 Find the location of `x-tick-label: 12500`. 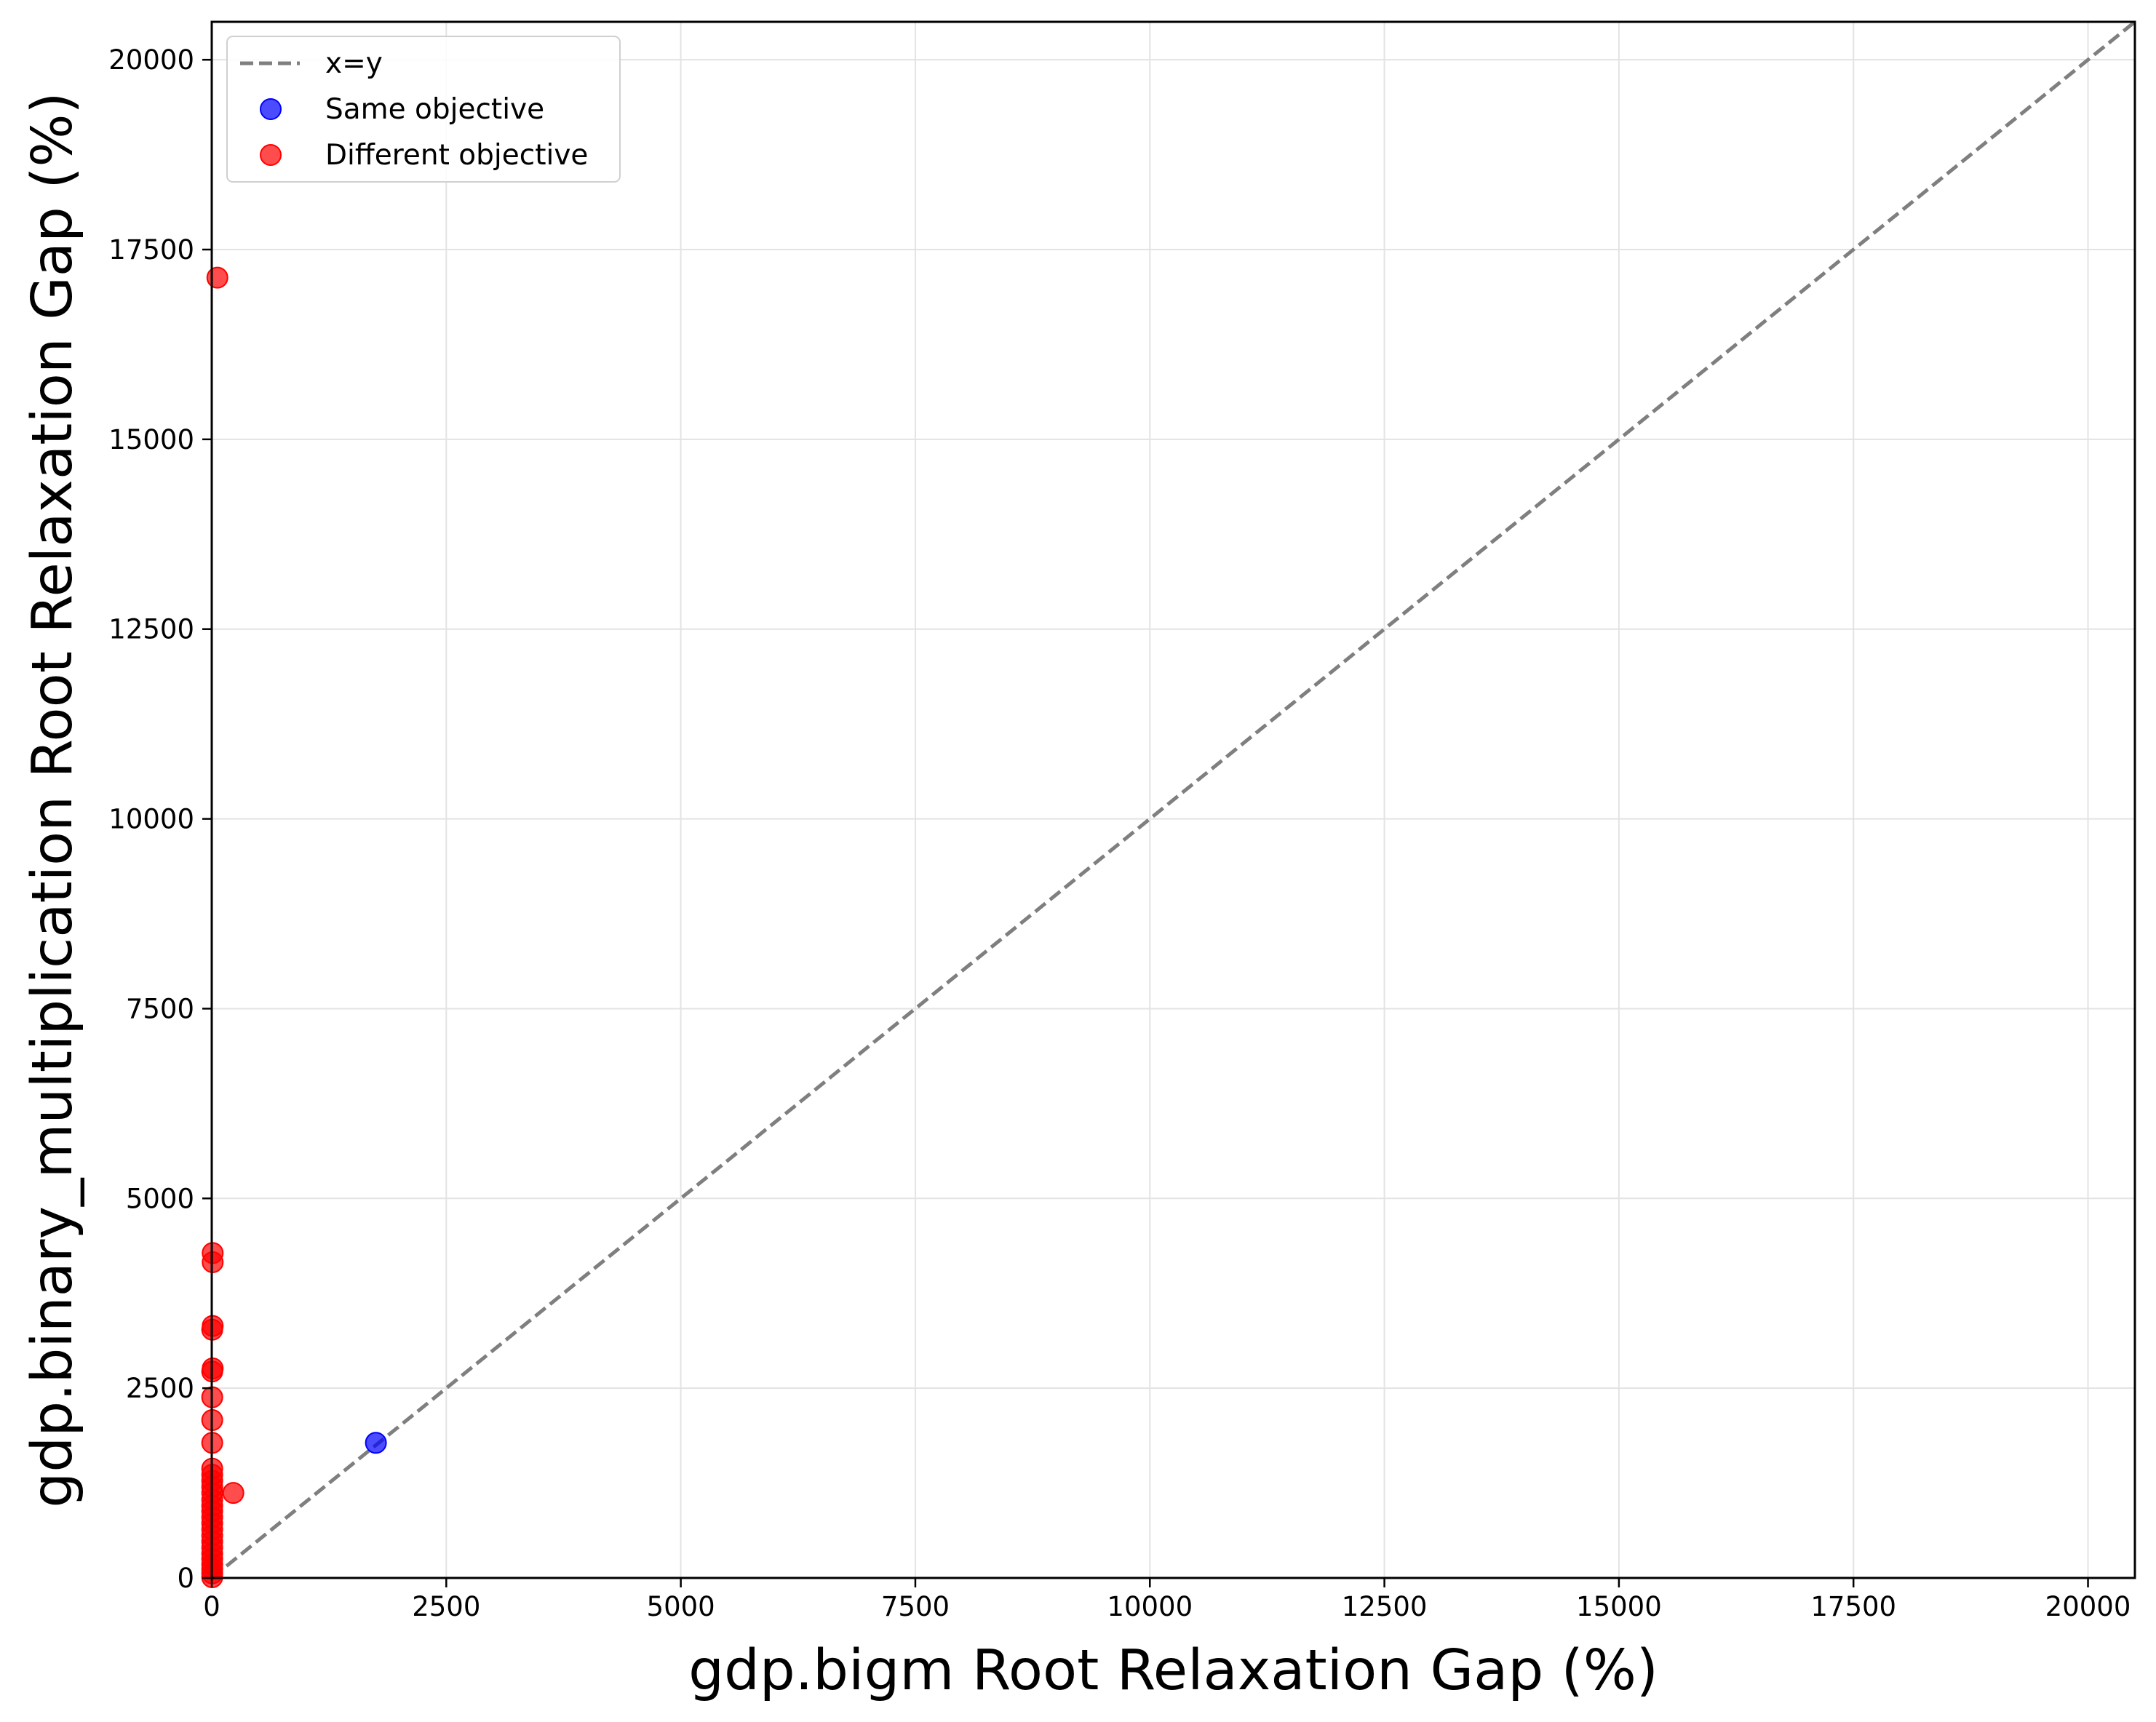

x-tick-label: 12500 is located at coordinates (1385, 1606).